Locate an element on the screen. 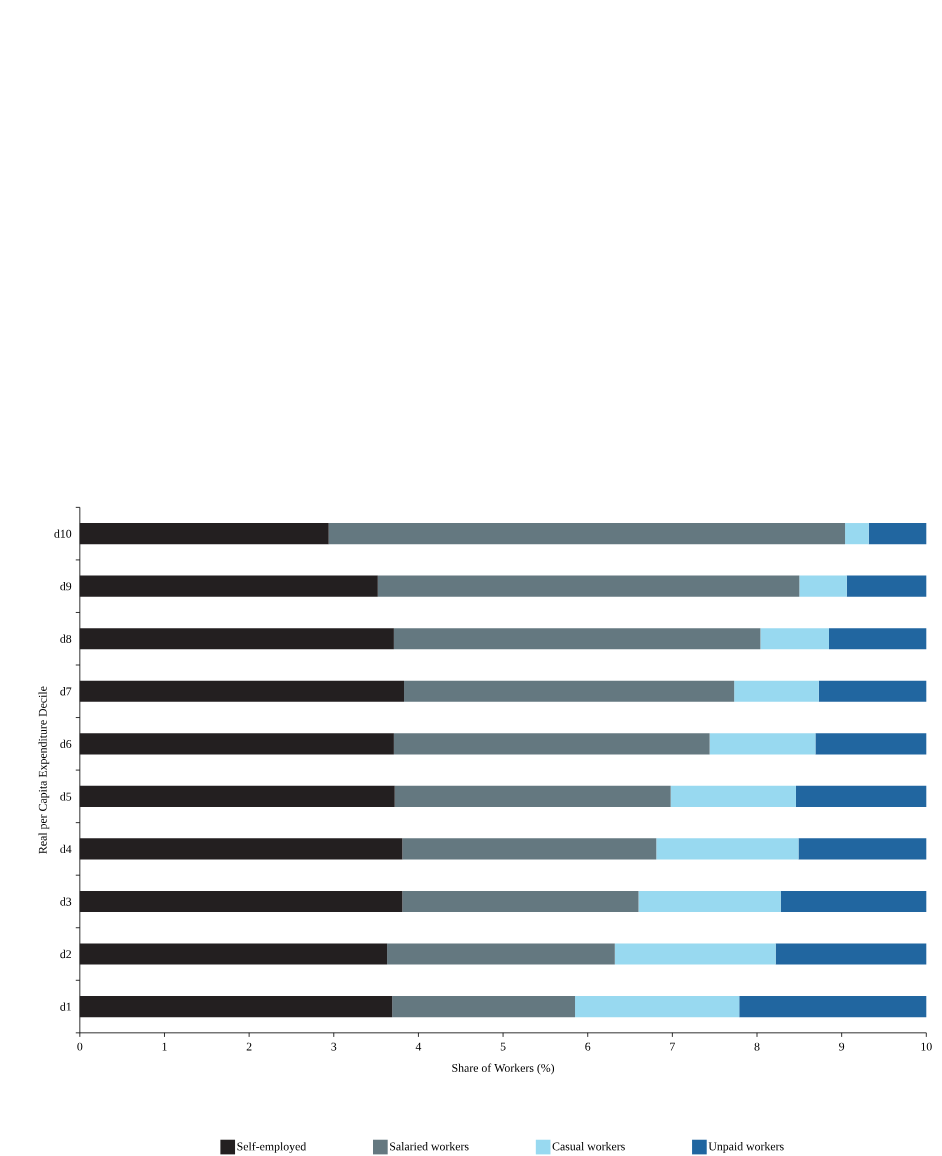 This screenshot has width=942, height=1156. x-tick-label: 7 is located at coordinates (673, 1046).